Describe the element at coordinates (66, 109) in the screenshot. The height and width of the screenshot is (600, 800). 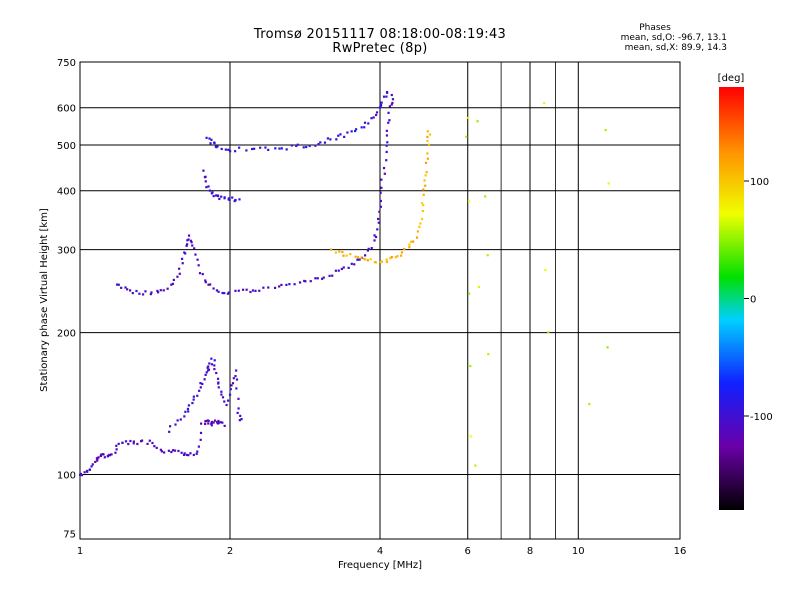
I see `y-tick-label: 600` at that location.